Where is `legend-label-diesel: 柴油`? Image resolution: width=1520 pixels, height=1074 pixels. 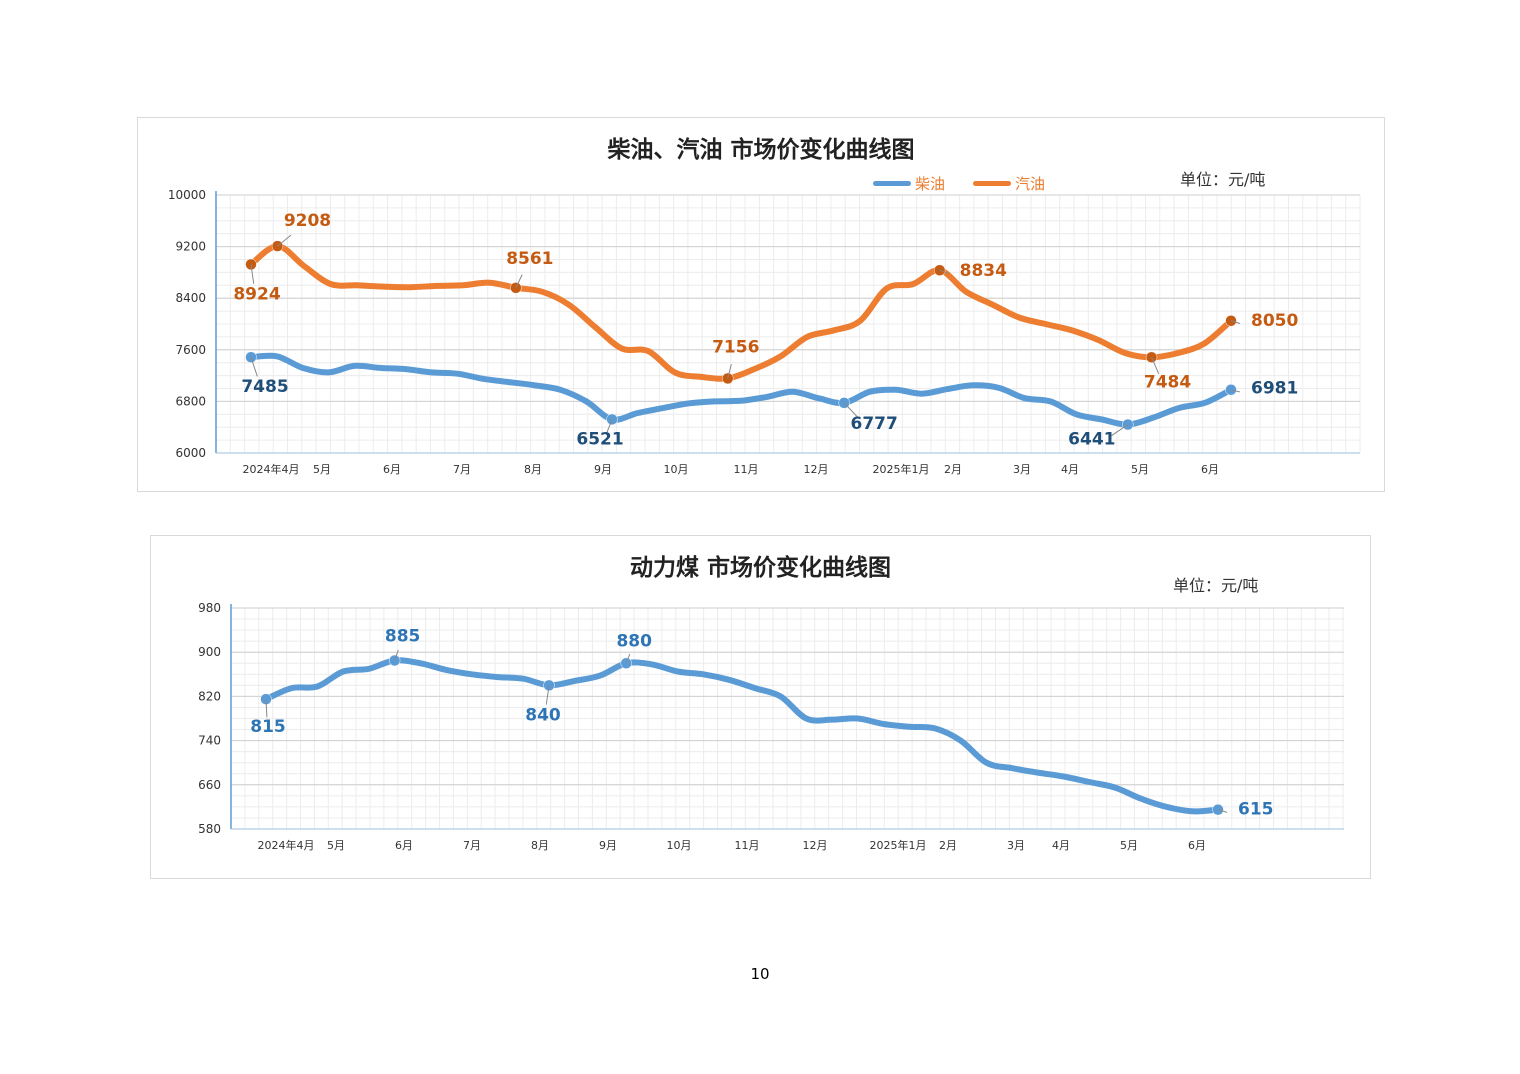
legend-label-diesel: 柴油 is located at coordinates (930, 184).